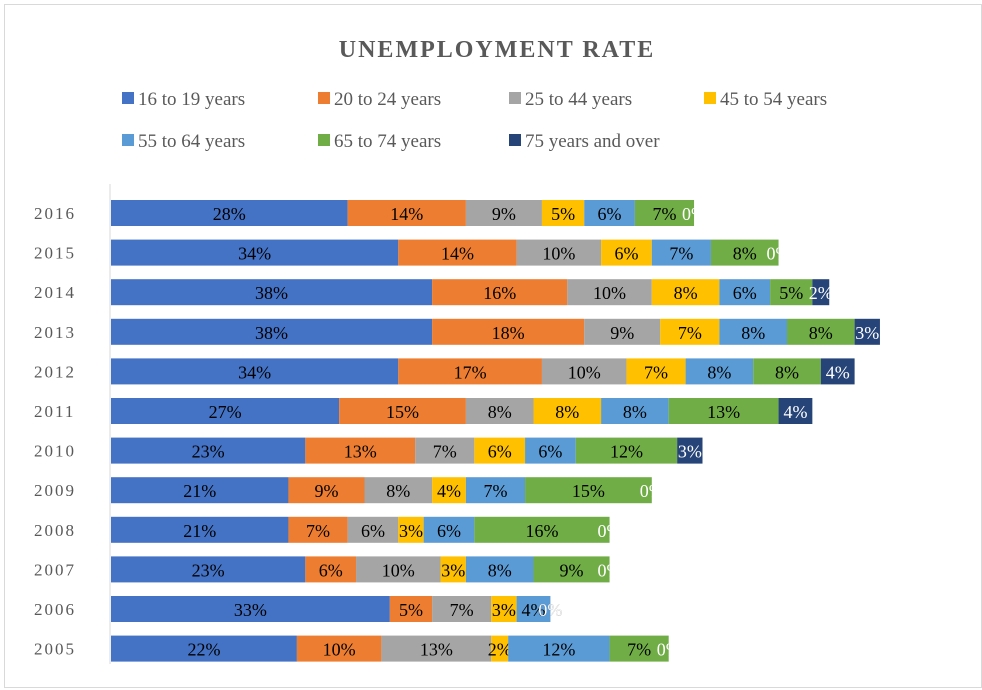 Image resolution: width=982 pixels, height=690 pixels. I want to click on bar-2010-65-to-74-years, so click(626, 450).